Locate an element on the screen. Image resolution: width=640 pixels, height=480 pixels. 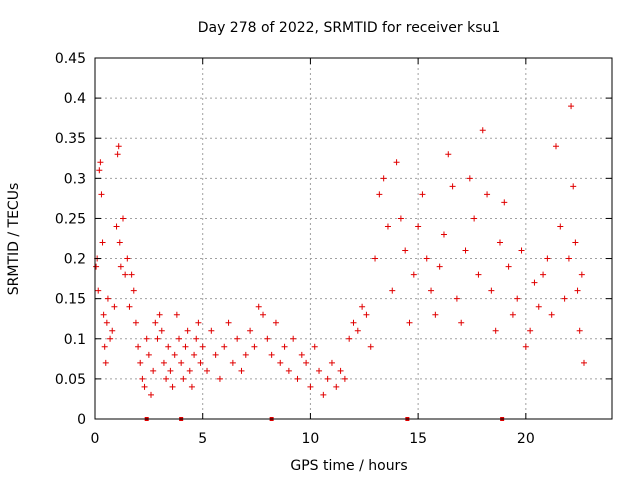
x-tick-label: 15 is located at coordinates (418, 439).